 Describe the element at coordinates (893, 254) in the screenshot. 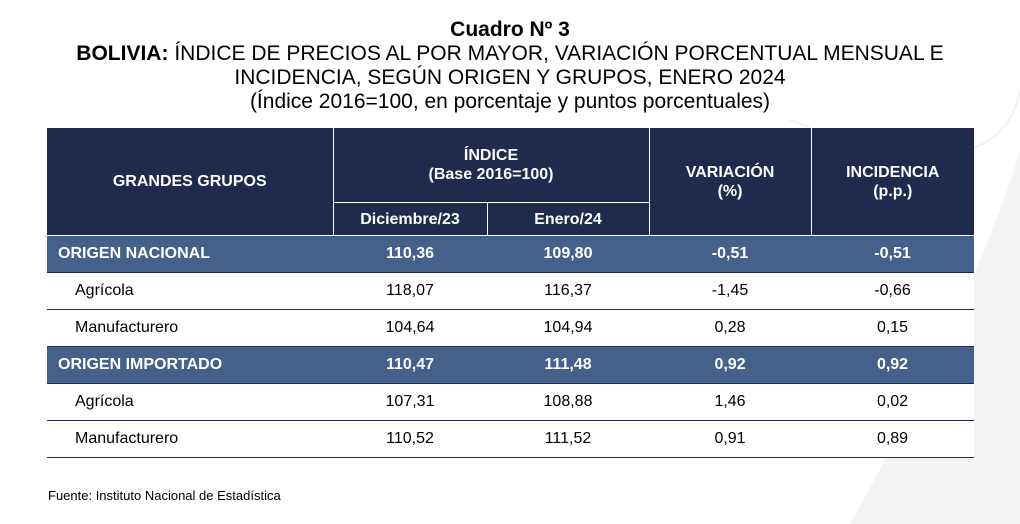

I see `cell-incidencia: -0,51` at that location.